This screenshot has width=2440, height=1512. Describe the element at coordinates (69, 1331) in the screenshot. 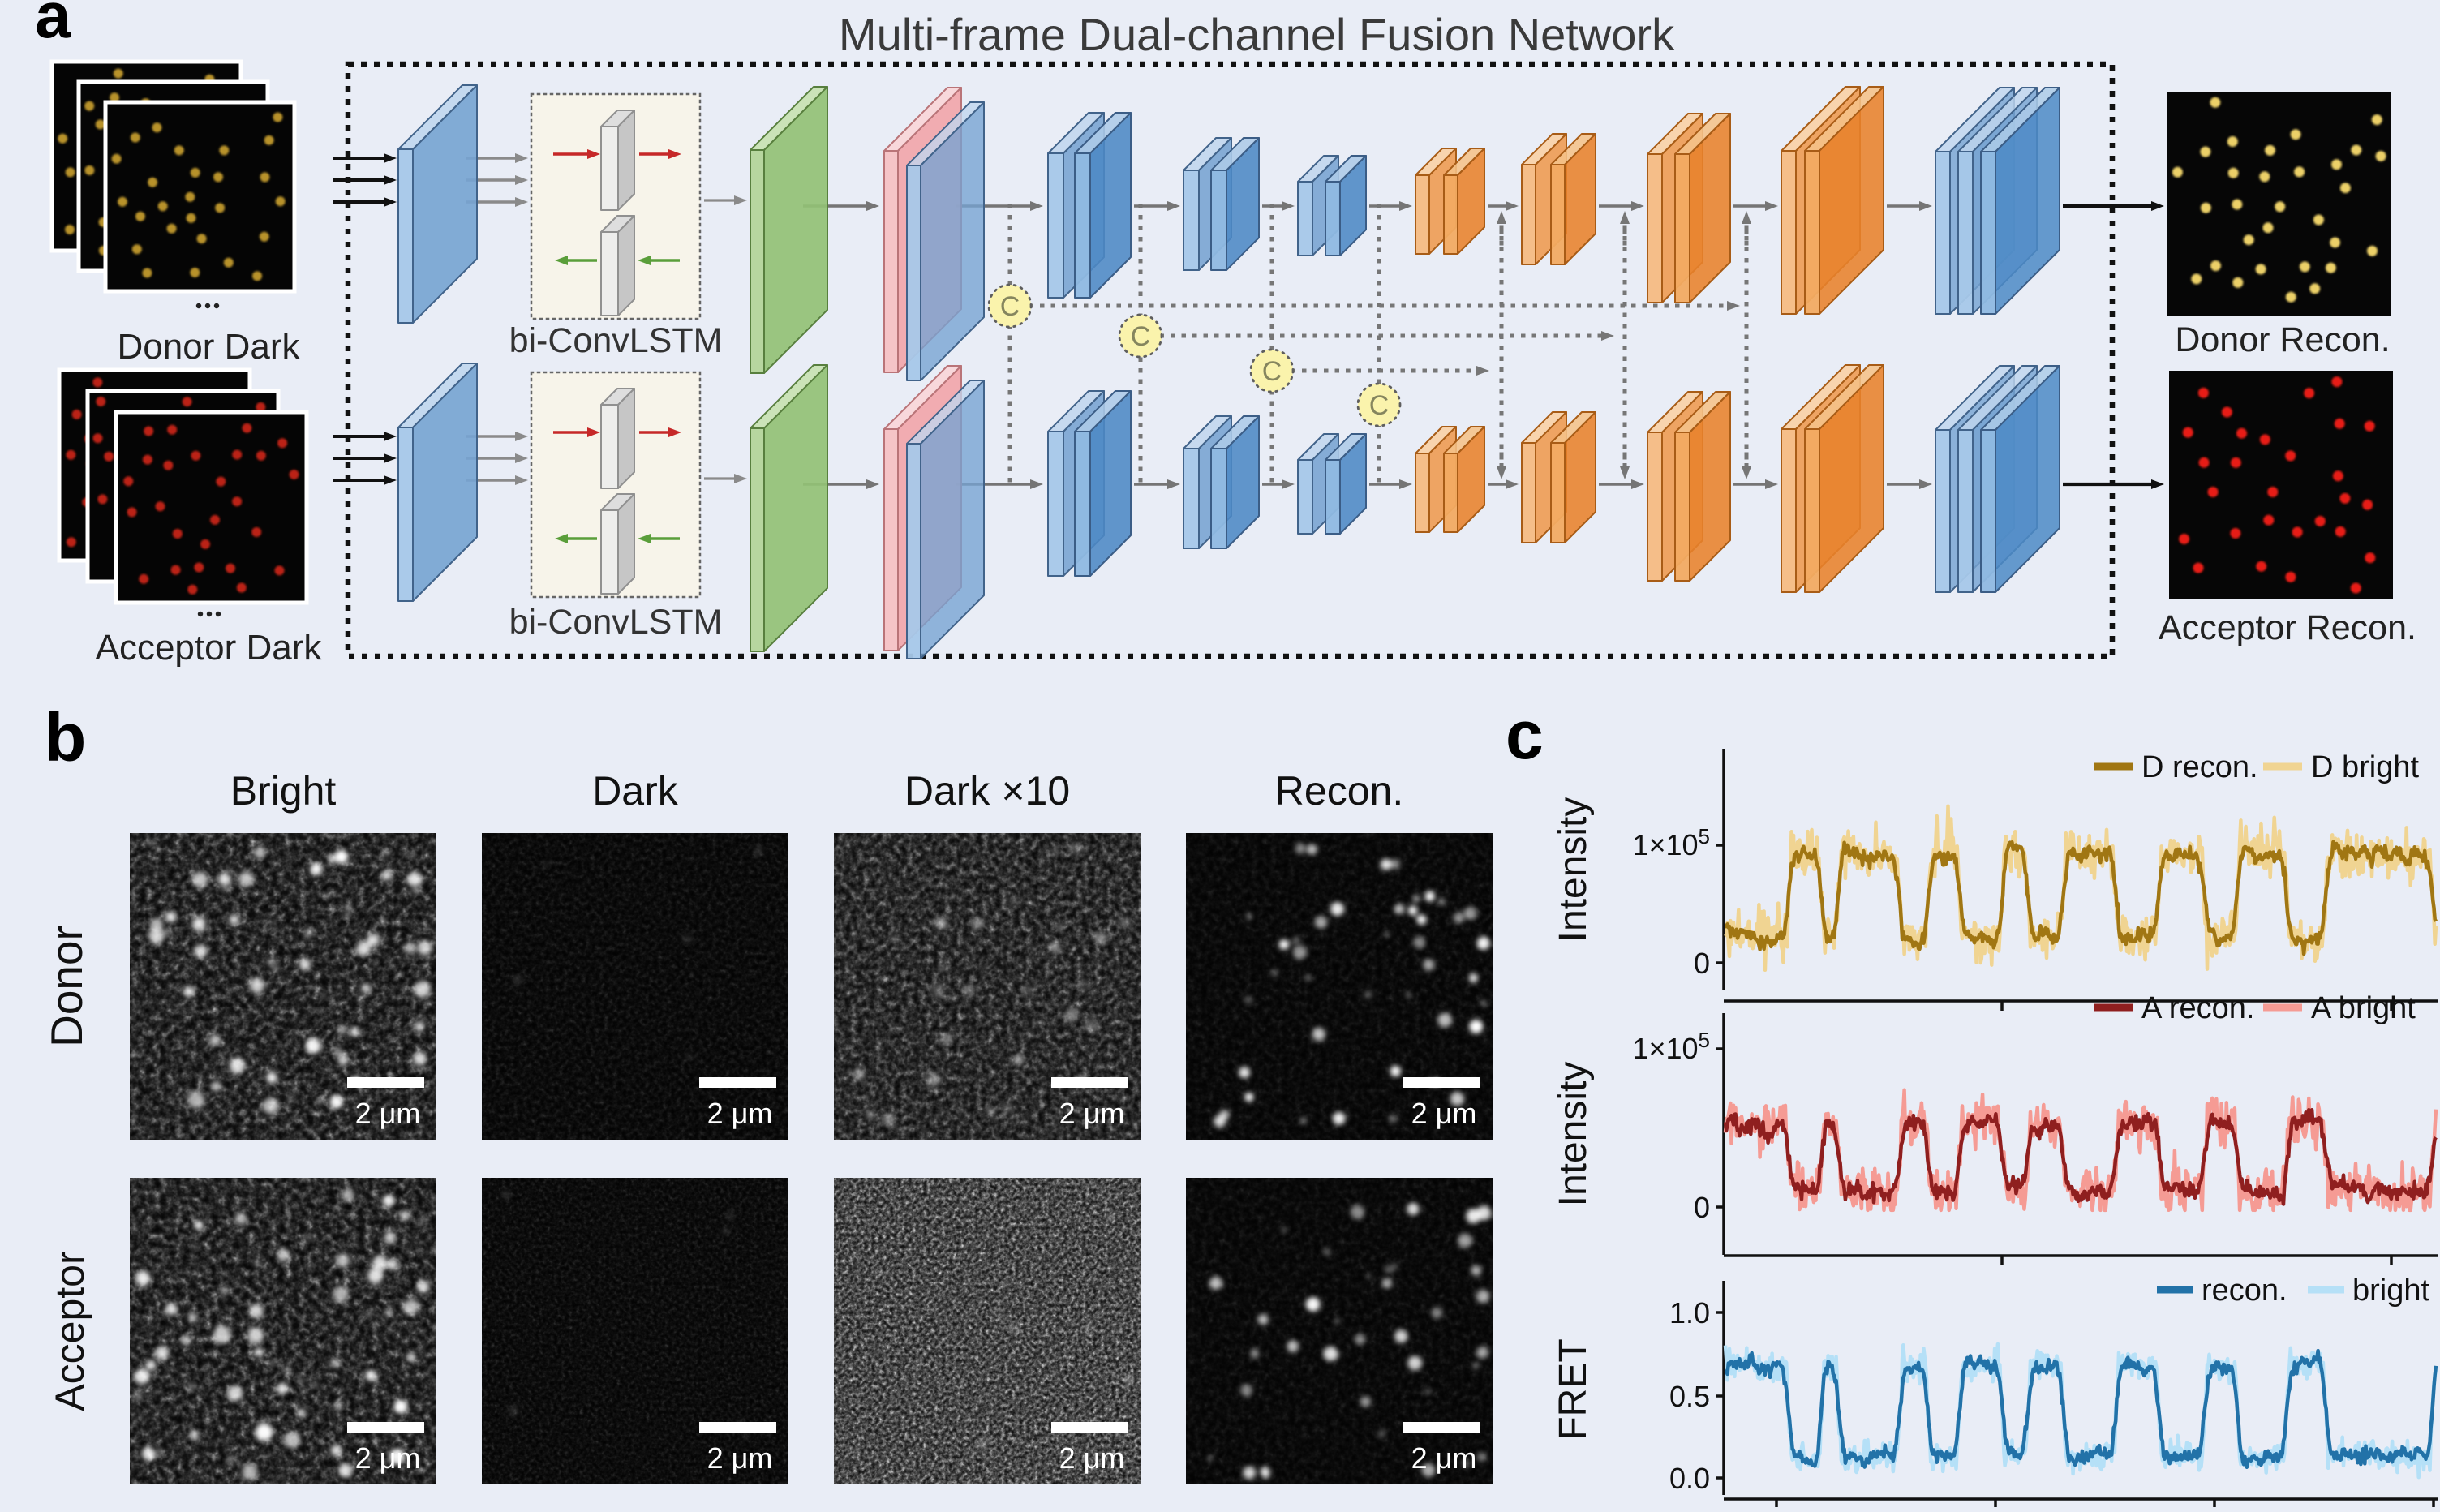

I see `svg-text: Acceptor` at that location.